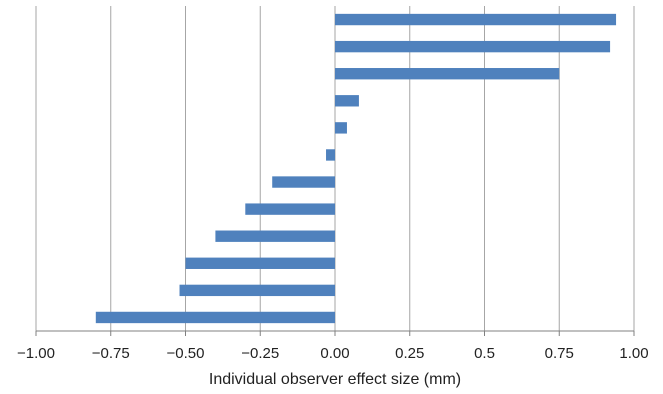  Describe the element at coordinates (633, 353) in the screenshot. I see `x-tick-label: 1.00` at that location.